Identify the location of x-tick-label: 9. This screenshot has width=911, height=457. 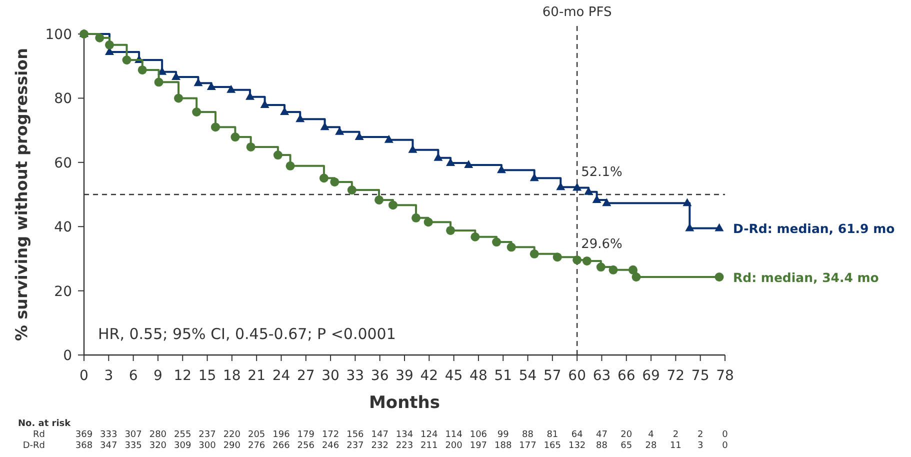
(158, 376).